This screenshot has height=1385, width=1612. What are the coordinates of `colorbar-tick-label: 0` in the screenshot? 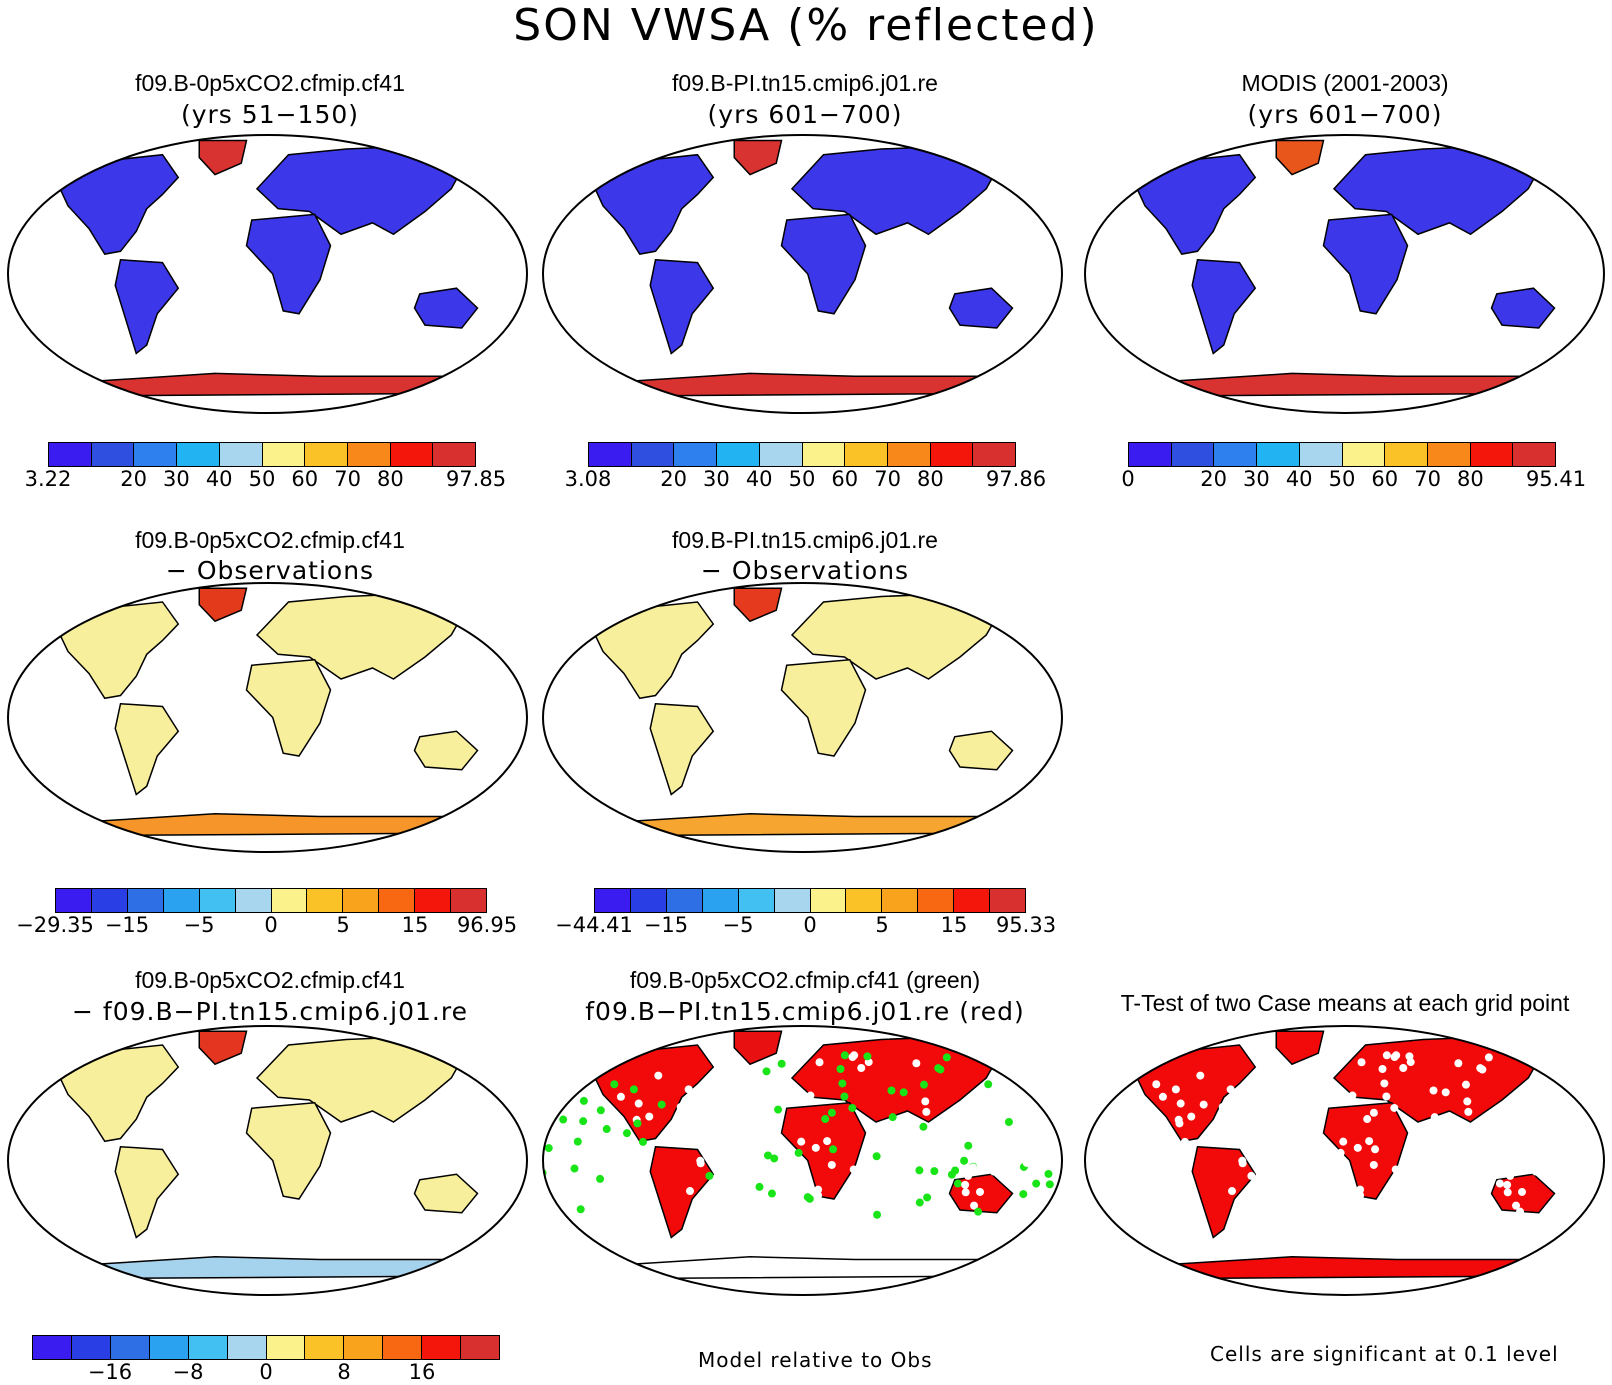 It's located at (810, 925).